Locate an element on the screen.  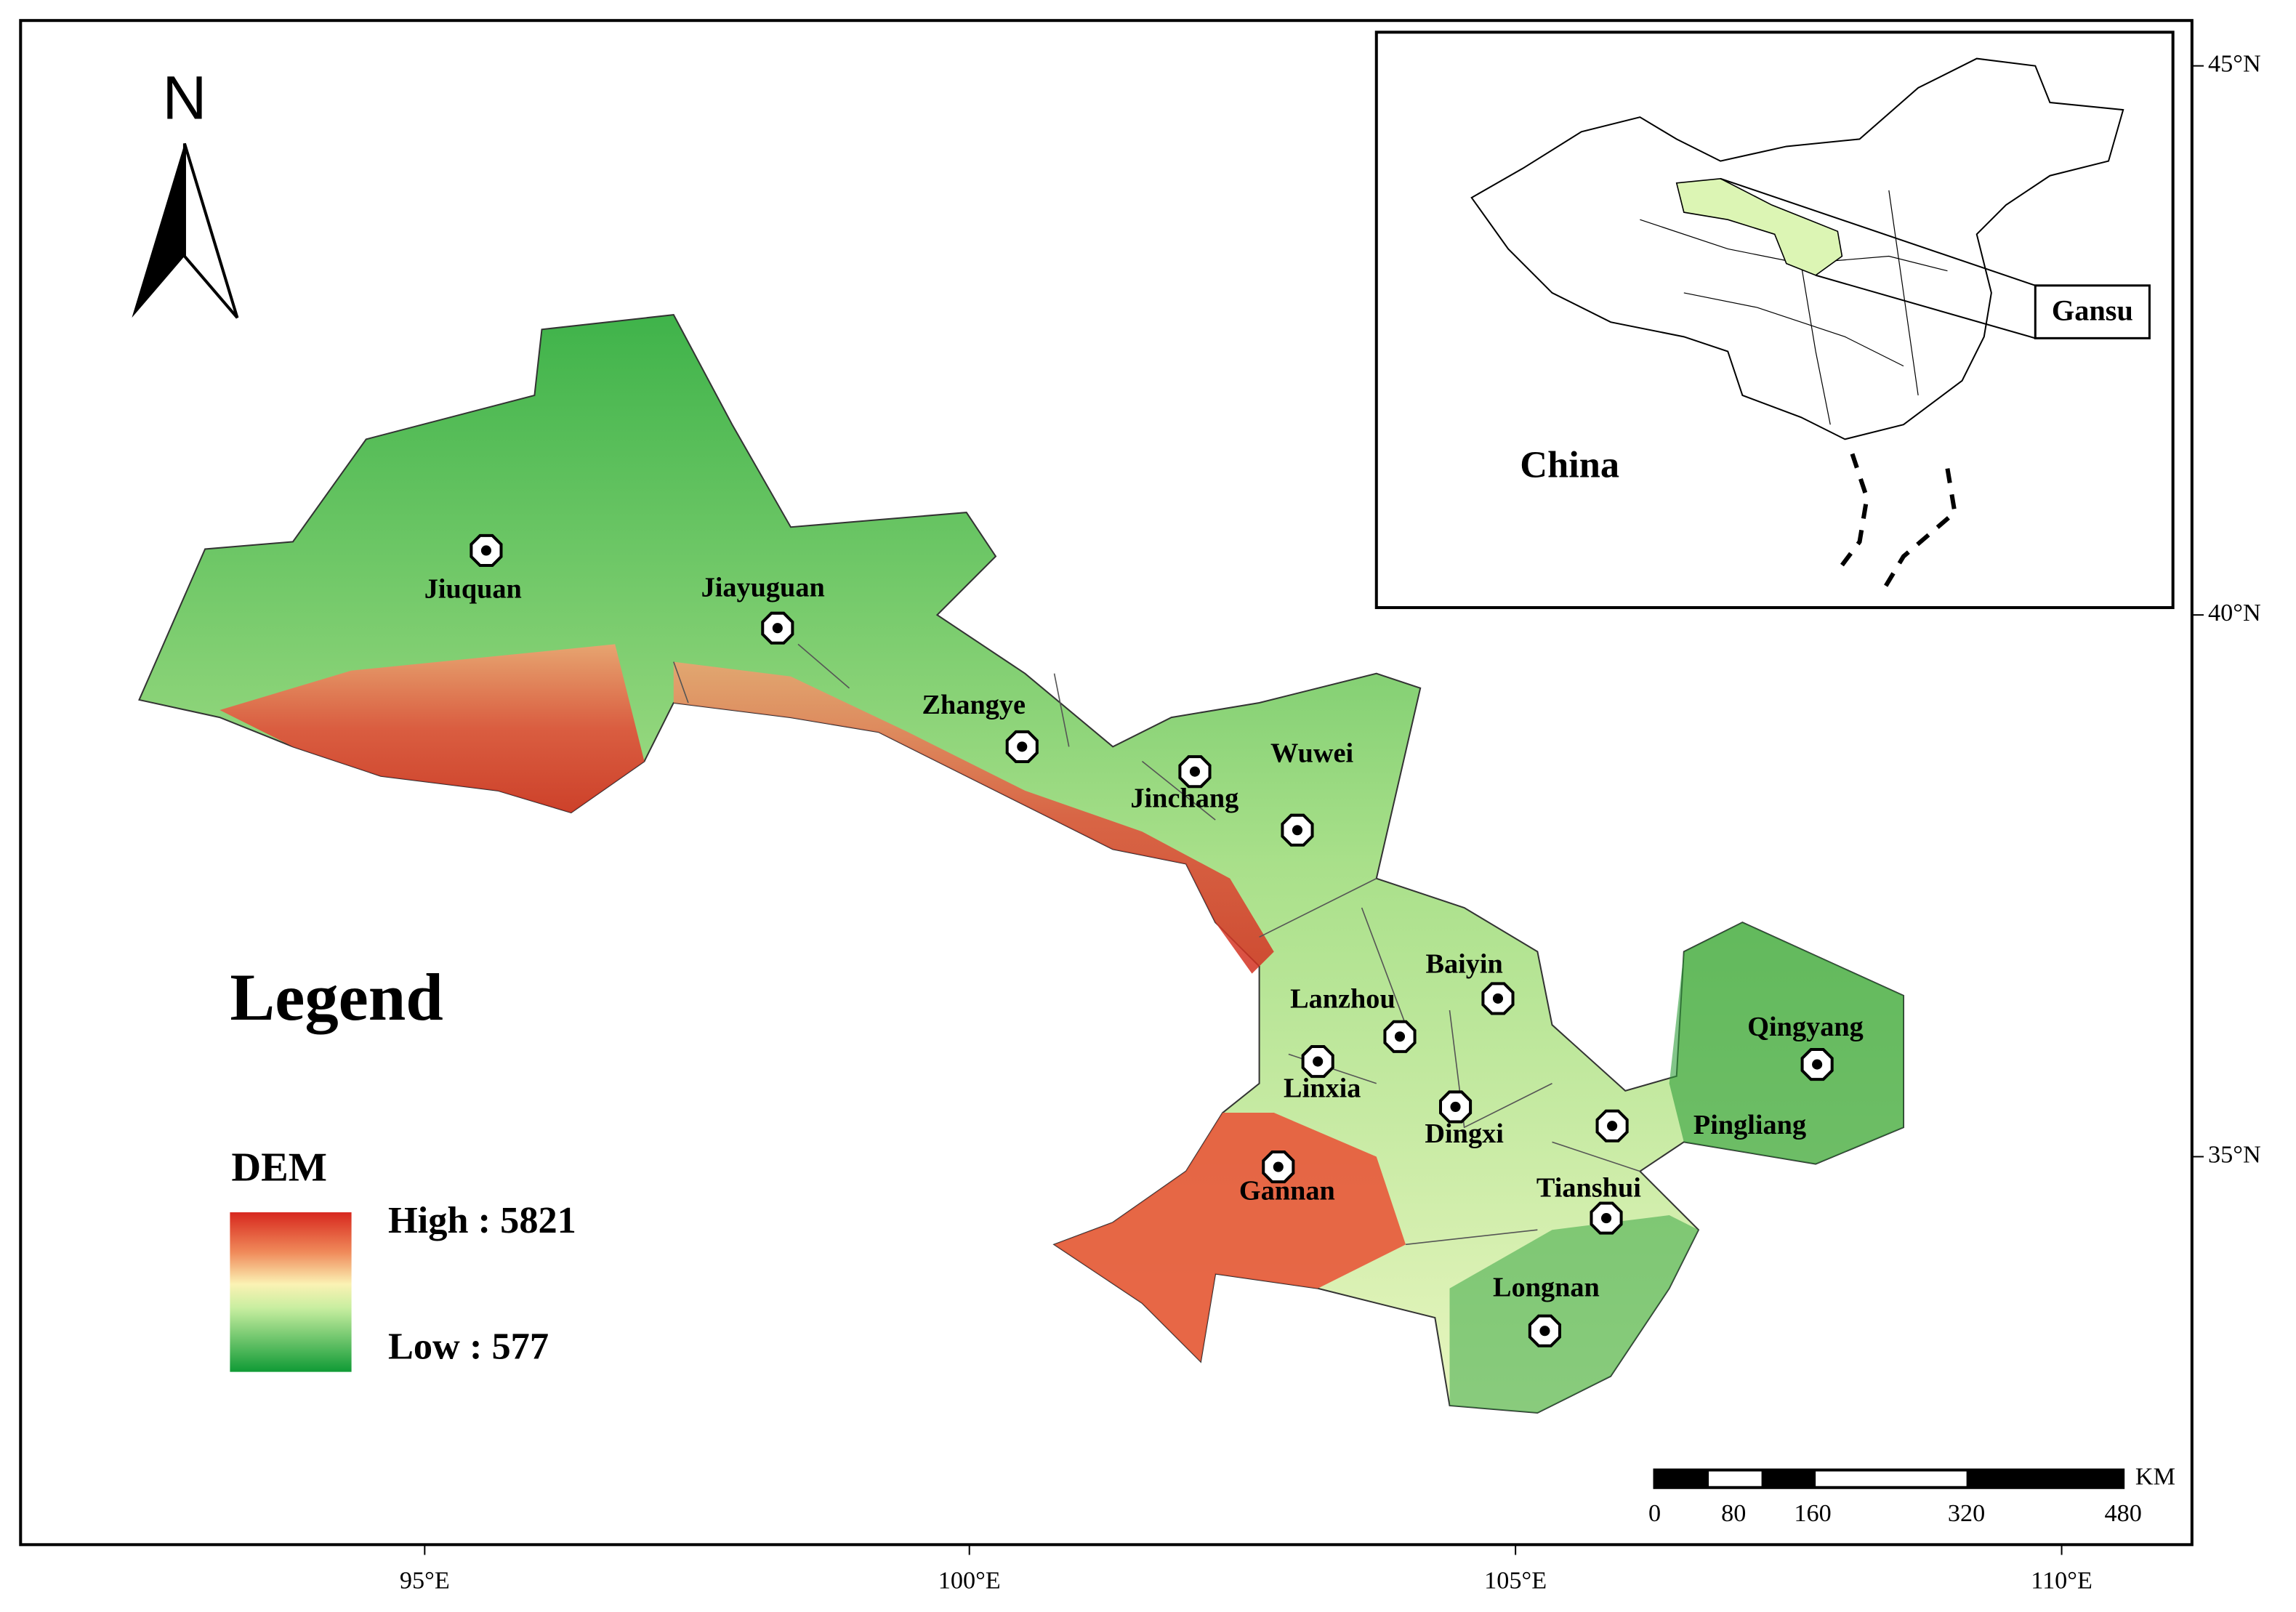
lon-label: 105°E is located at coordinates (1515, 1581).